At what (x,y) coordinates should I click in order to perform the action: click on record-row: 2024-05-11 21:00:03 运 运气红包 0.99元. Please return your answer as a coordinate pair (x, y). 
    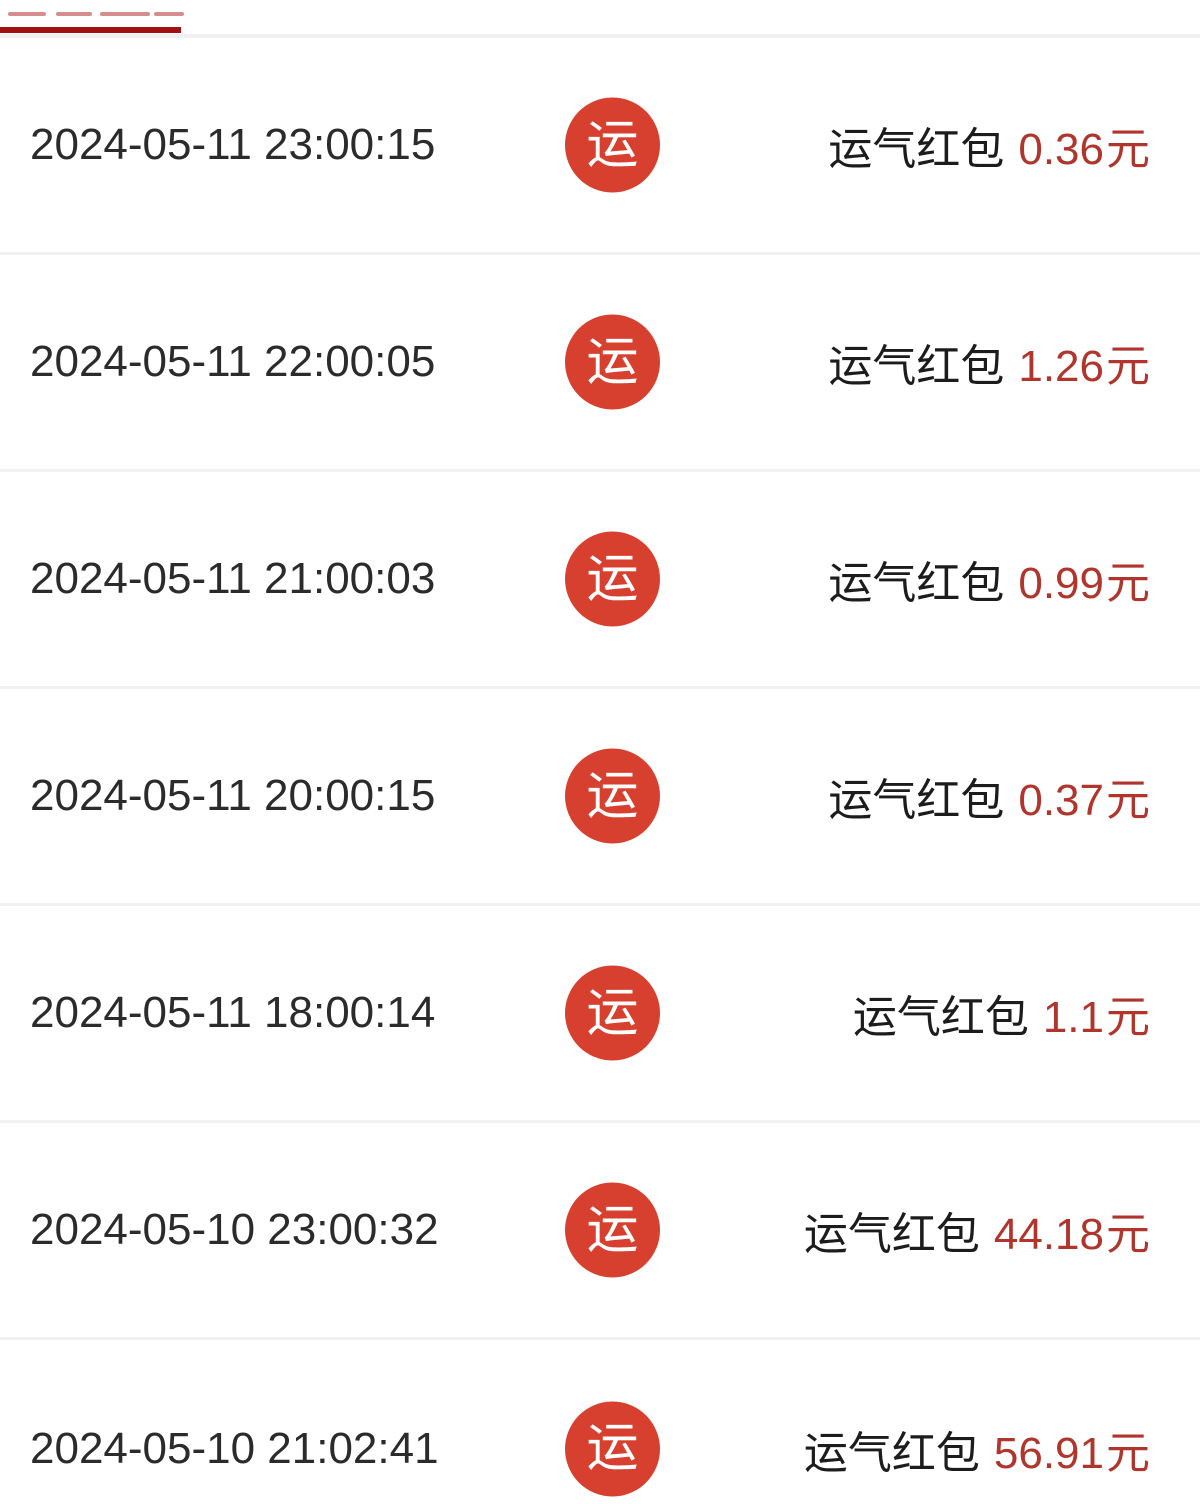
    Looking at the image, I should click on (600, 580).